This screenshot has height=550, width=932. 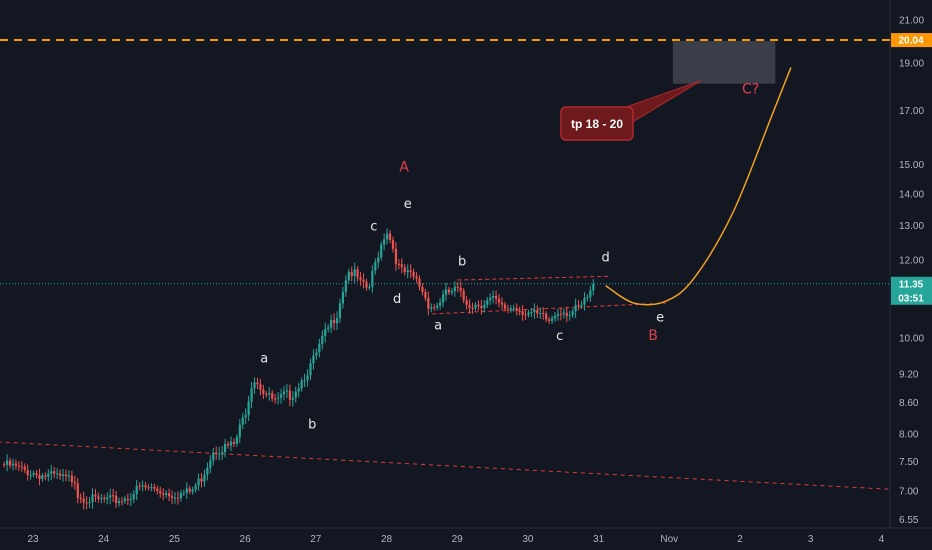 What do you see at coordinates (911, 260) in the screenshot?
I see `y-tick-label: 12.00` at bounding box center [911, 260].